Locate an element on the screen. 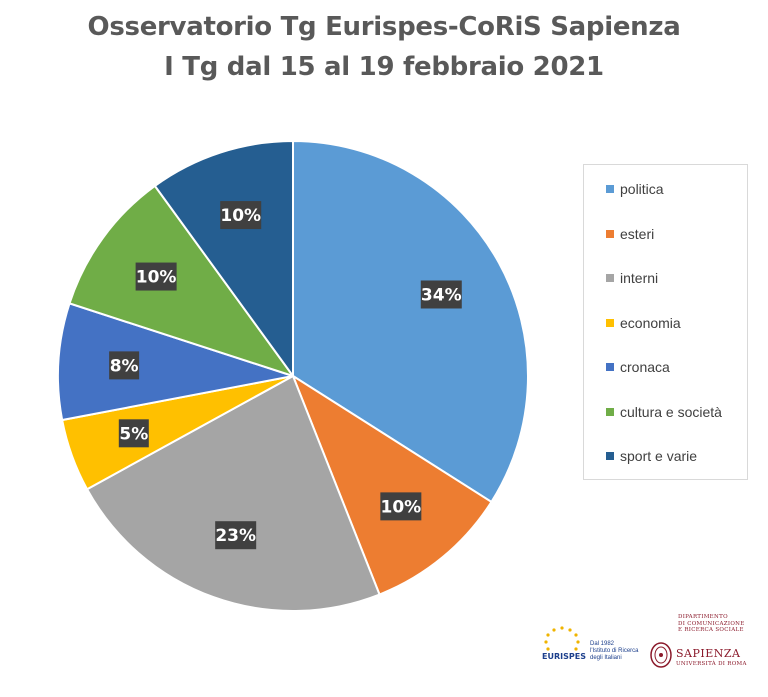  svg-text: 34% is located at coordinates (441, 295).